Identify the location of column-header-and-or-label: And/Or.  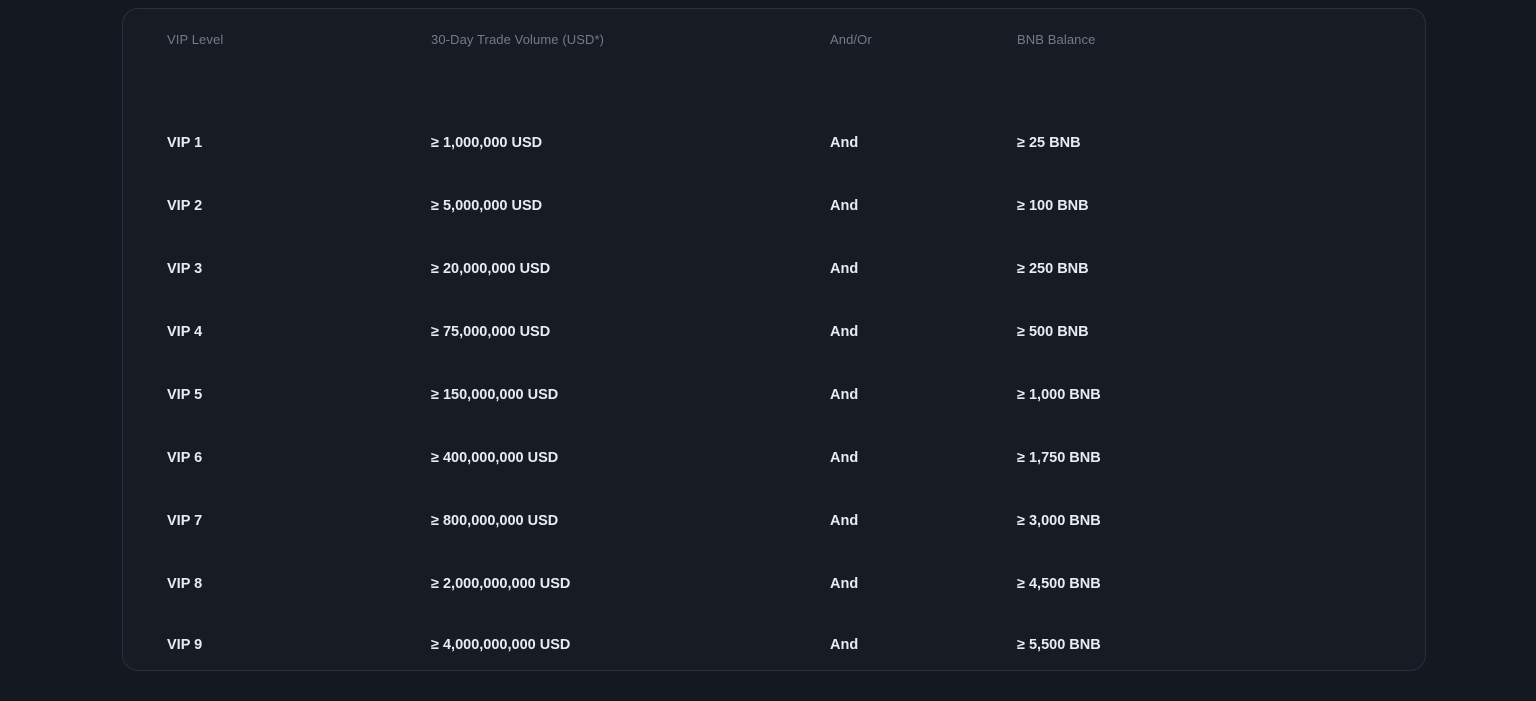
(851, 39).